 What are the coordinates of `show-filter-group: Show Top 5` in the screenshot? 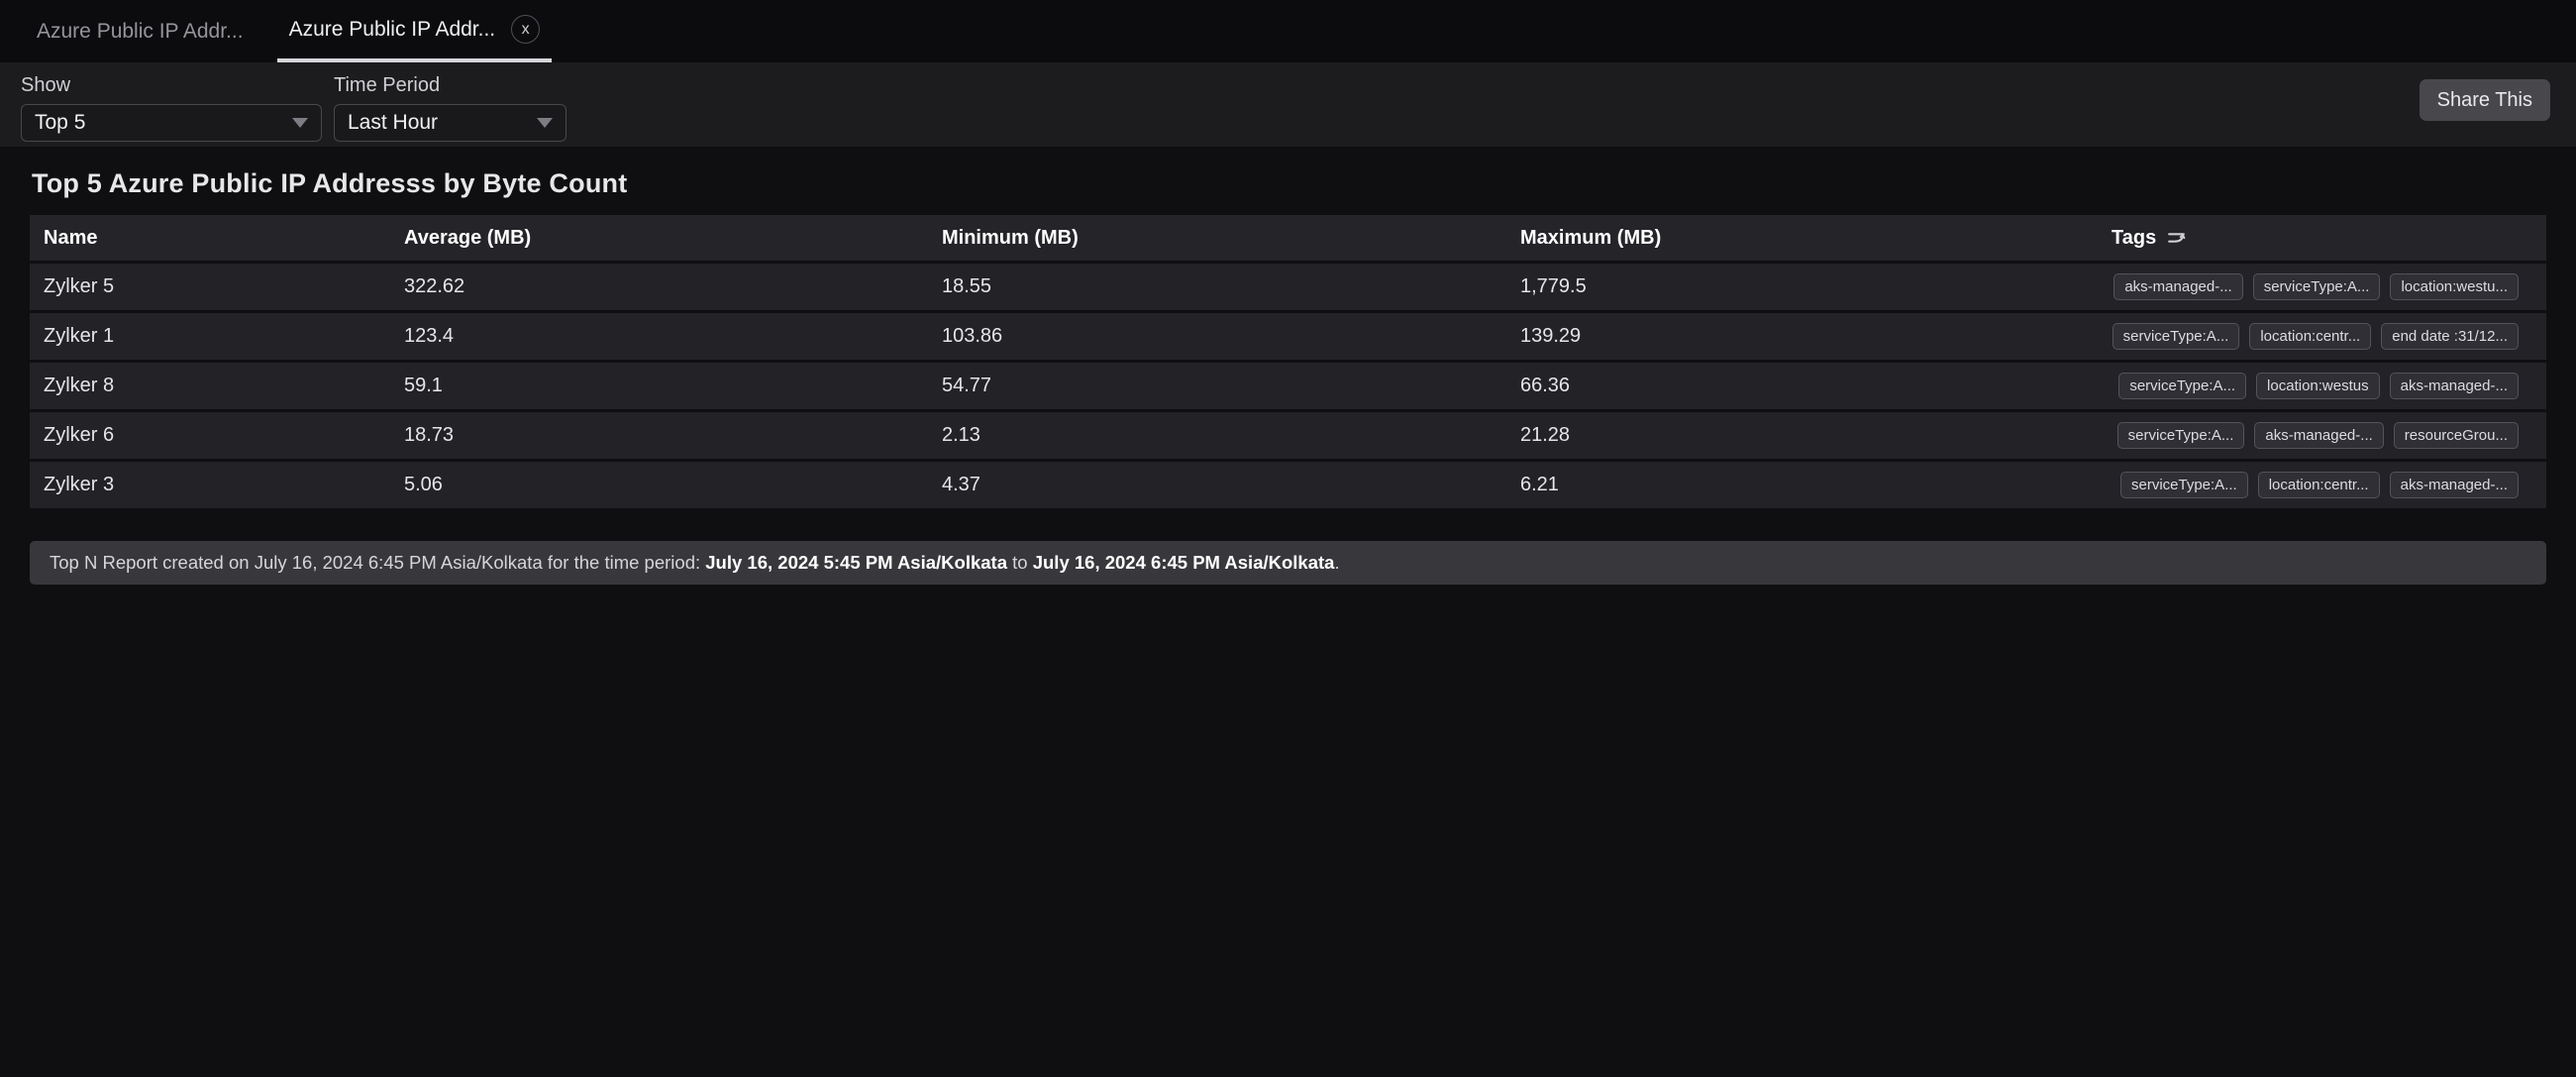 It's located at (171, 110).